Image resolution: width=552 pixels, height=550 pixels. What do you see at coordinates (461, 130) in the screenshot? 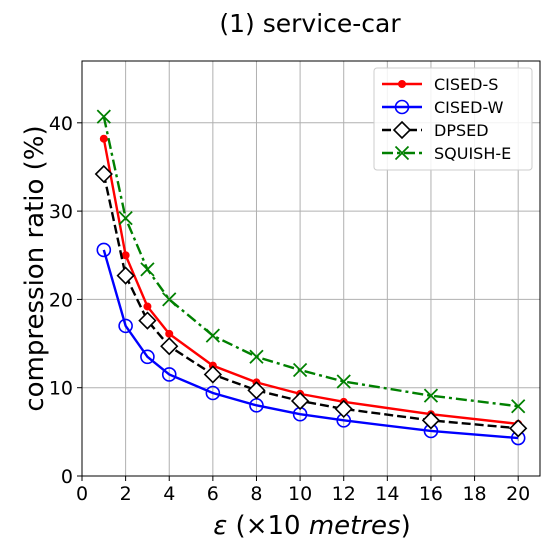
I see `legend-label: DPSED` at bounding box center [461, 130].